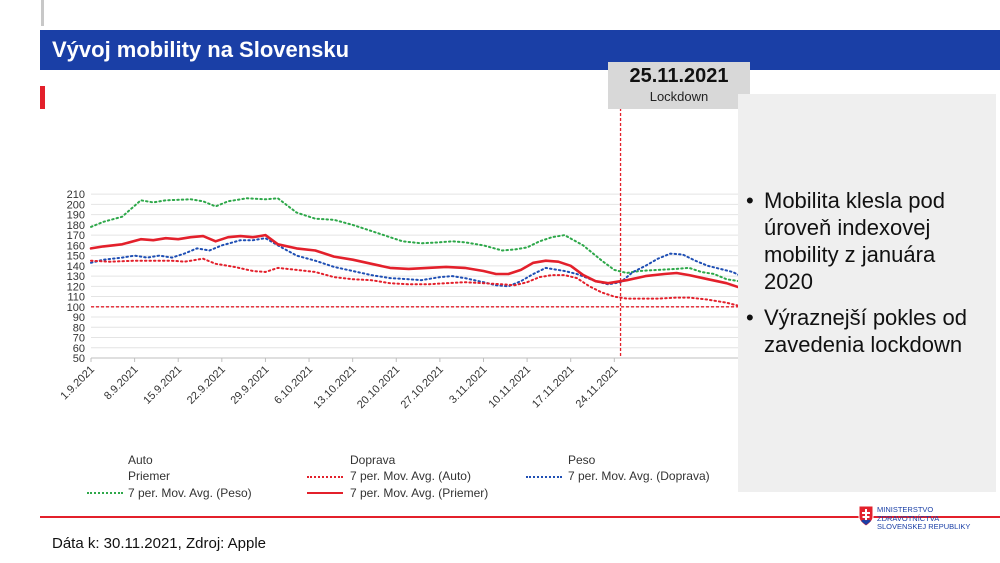 The image size is (1000, 563). Describe the element at coordinates (639, 476) in the screenshot. I see `legend-item-doprava-avg: 7 per. Mov. Avg. (Doprava)` at that location.